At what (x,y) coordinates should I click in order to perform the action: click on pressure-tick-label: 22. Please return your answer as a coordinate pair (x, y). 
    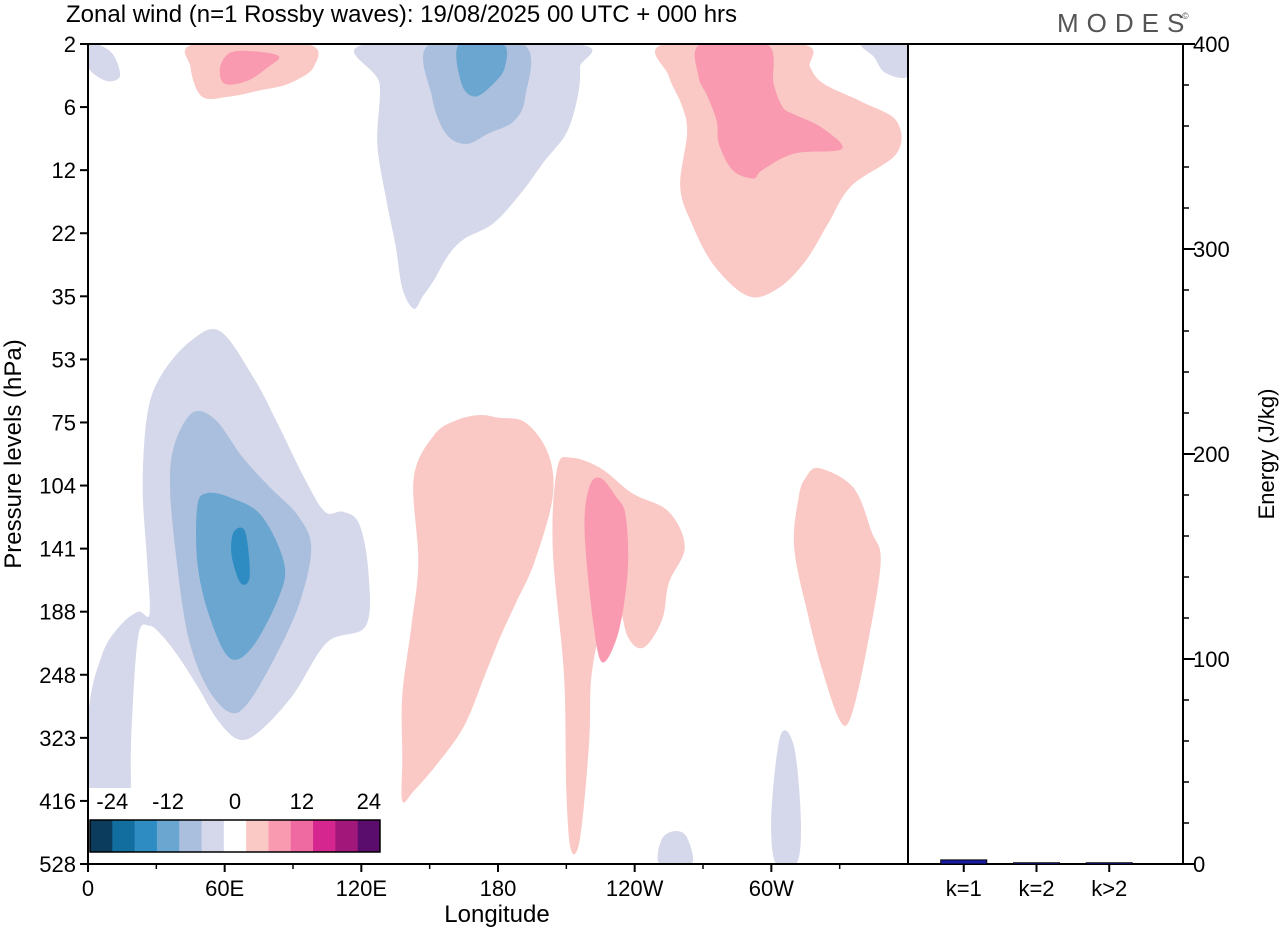
    Looking at the image, I should click on (64, 233).